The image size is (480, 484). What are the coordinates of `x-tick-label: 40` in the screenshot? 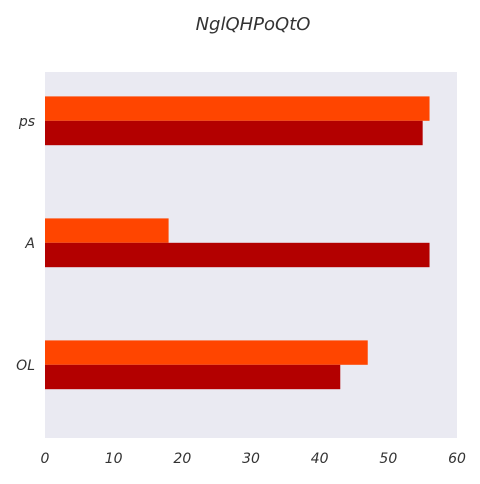 It's located at (320, 459).